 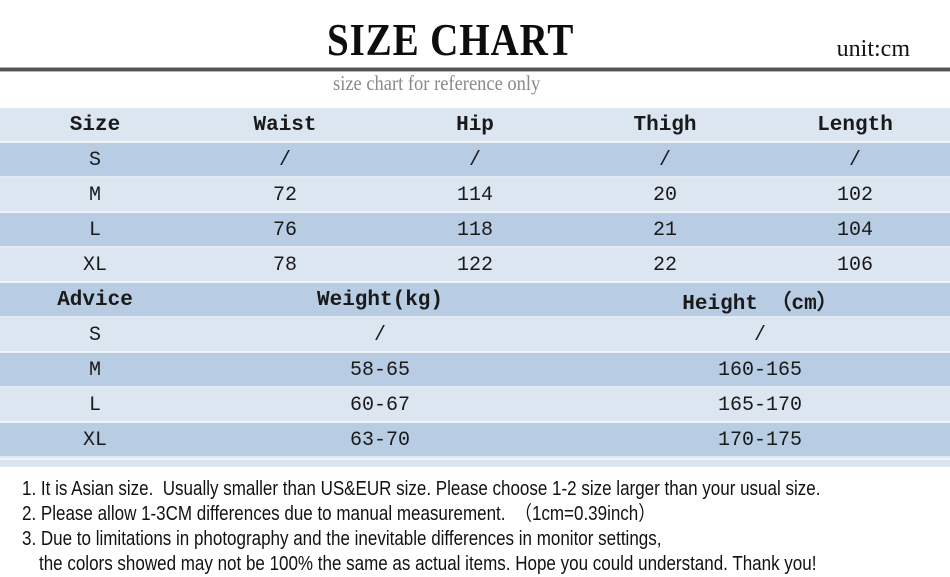 What do you see at coordinates (475, 462) in the screenshot?
I see `table-bottom-strip` at bounding box center [475, 462].